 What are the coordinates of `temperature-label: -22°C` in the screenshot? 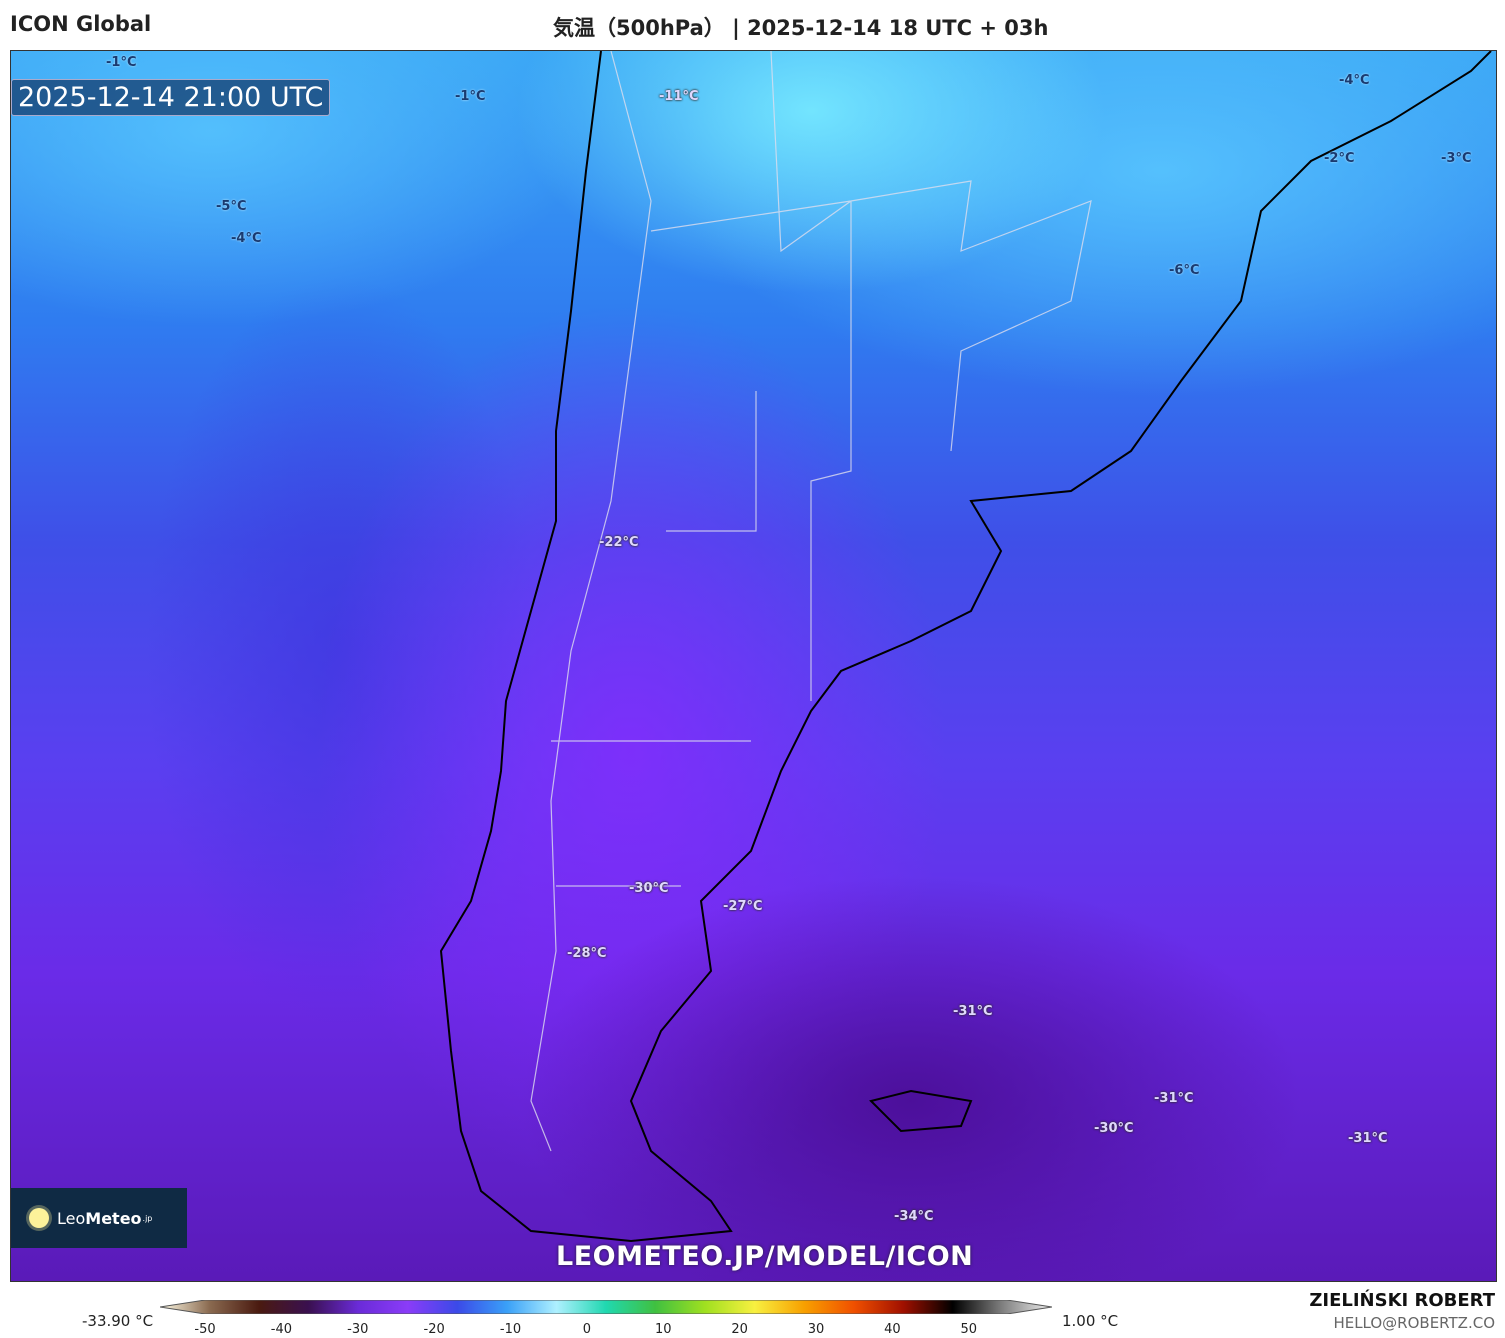 It's located at (619, 542).